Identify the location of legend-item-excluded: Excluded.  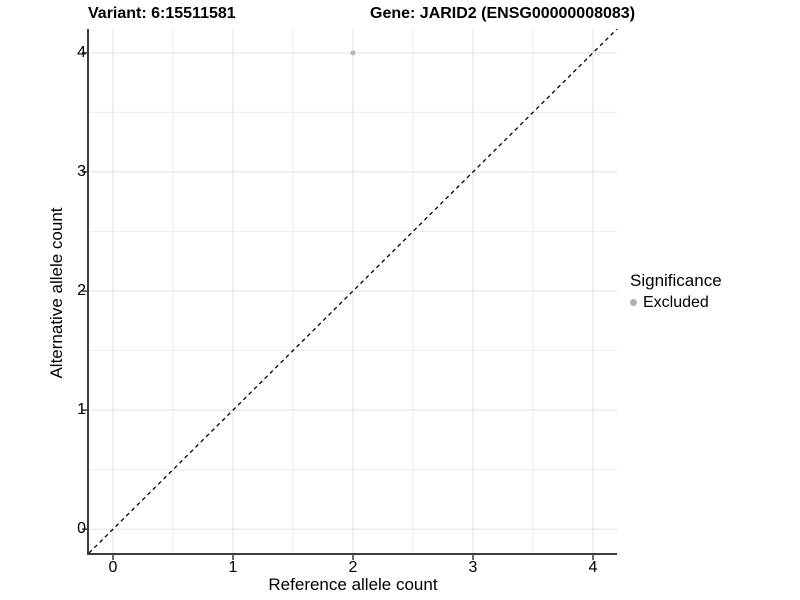
(676, 302).